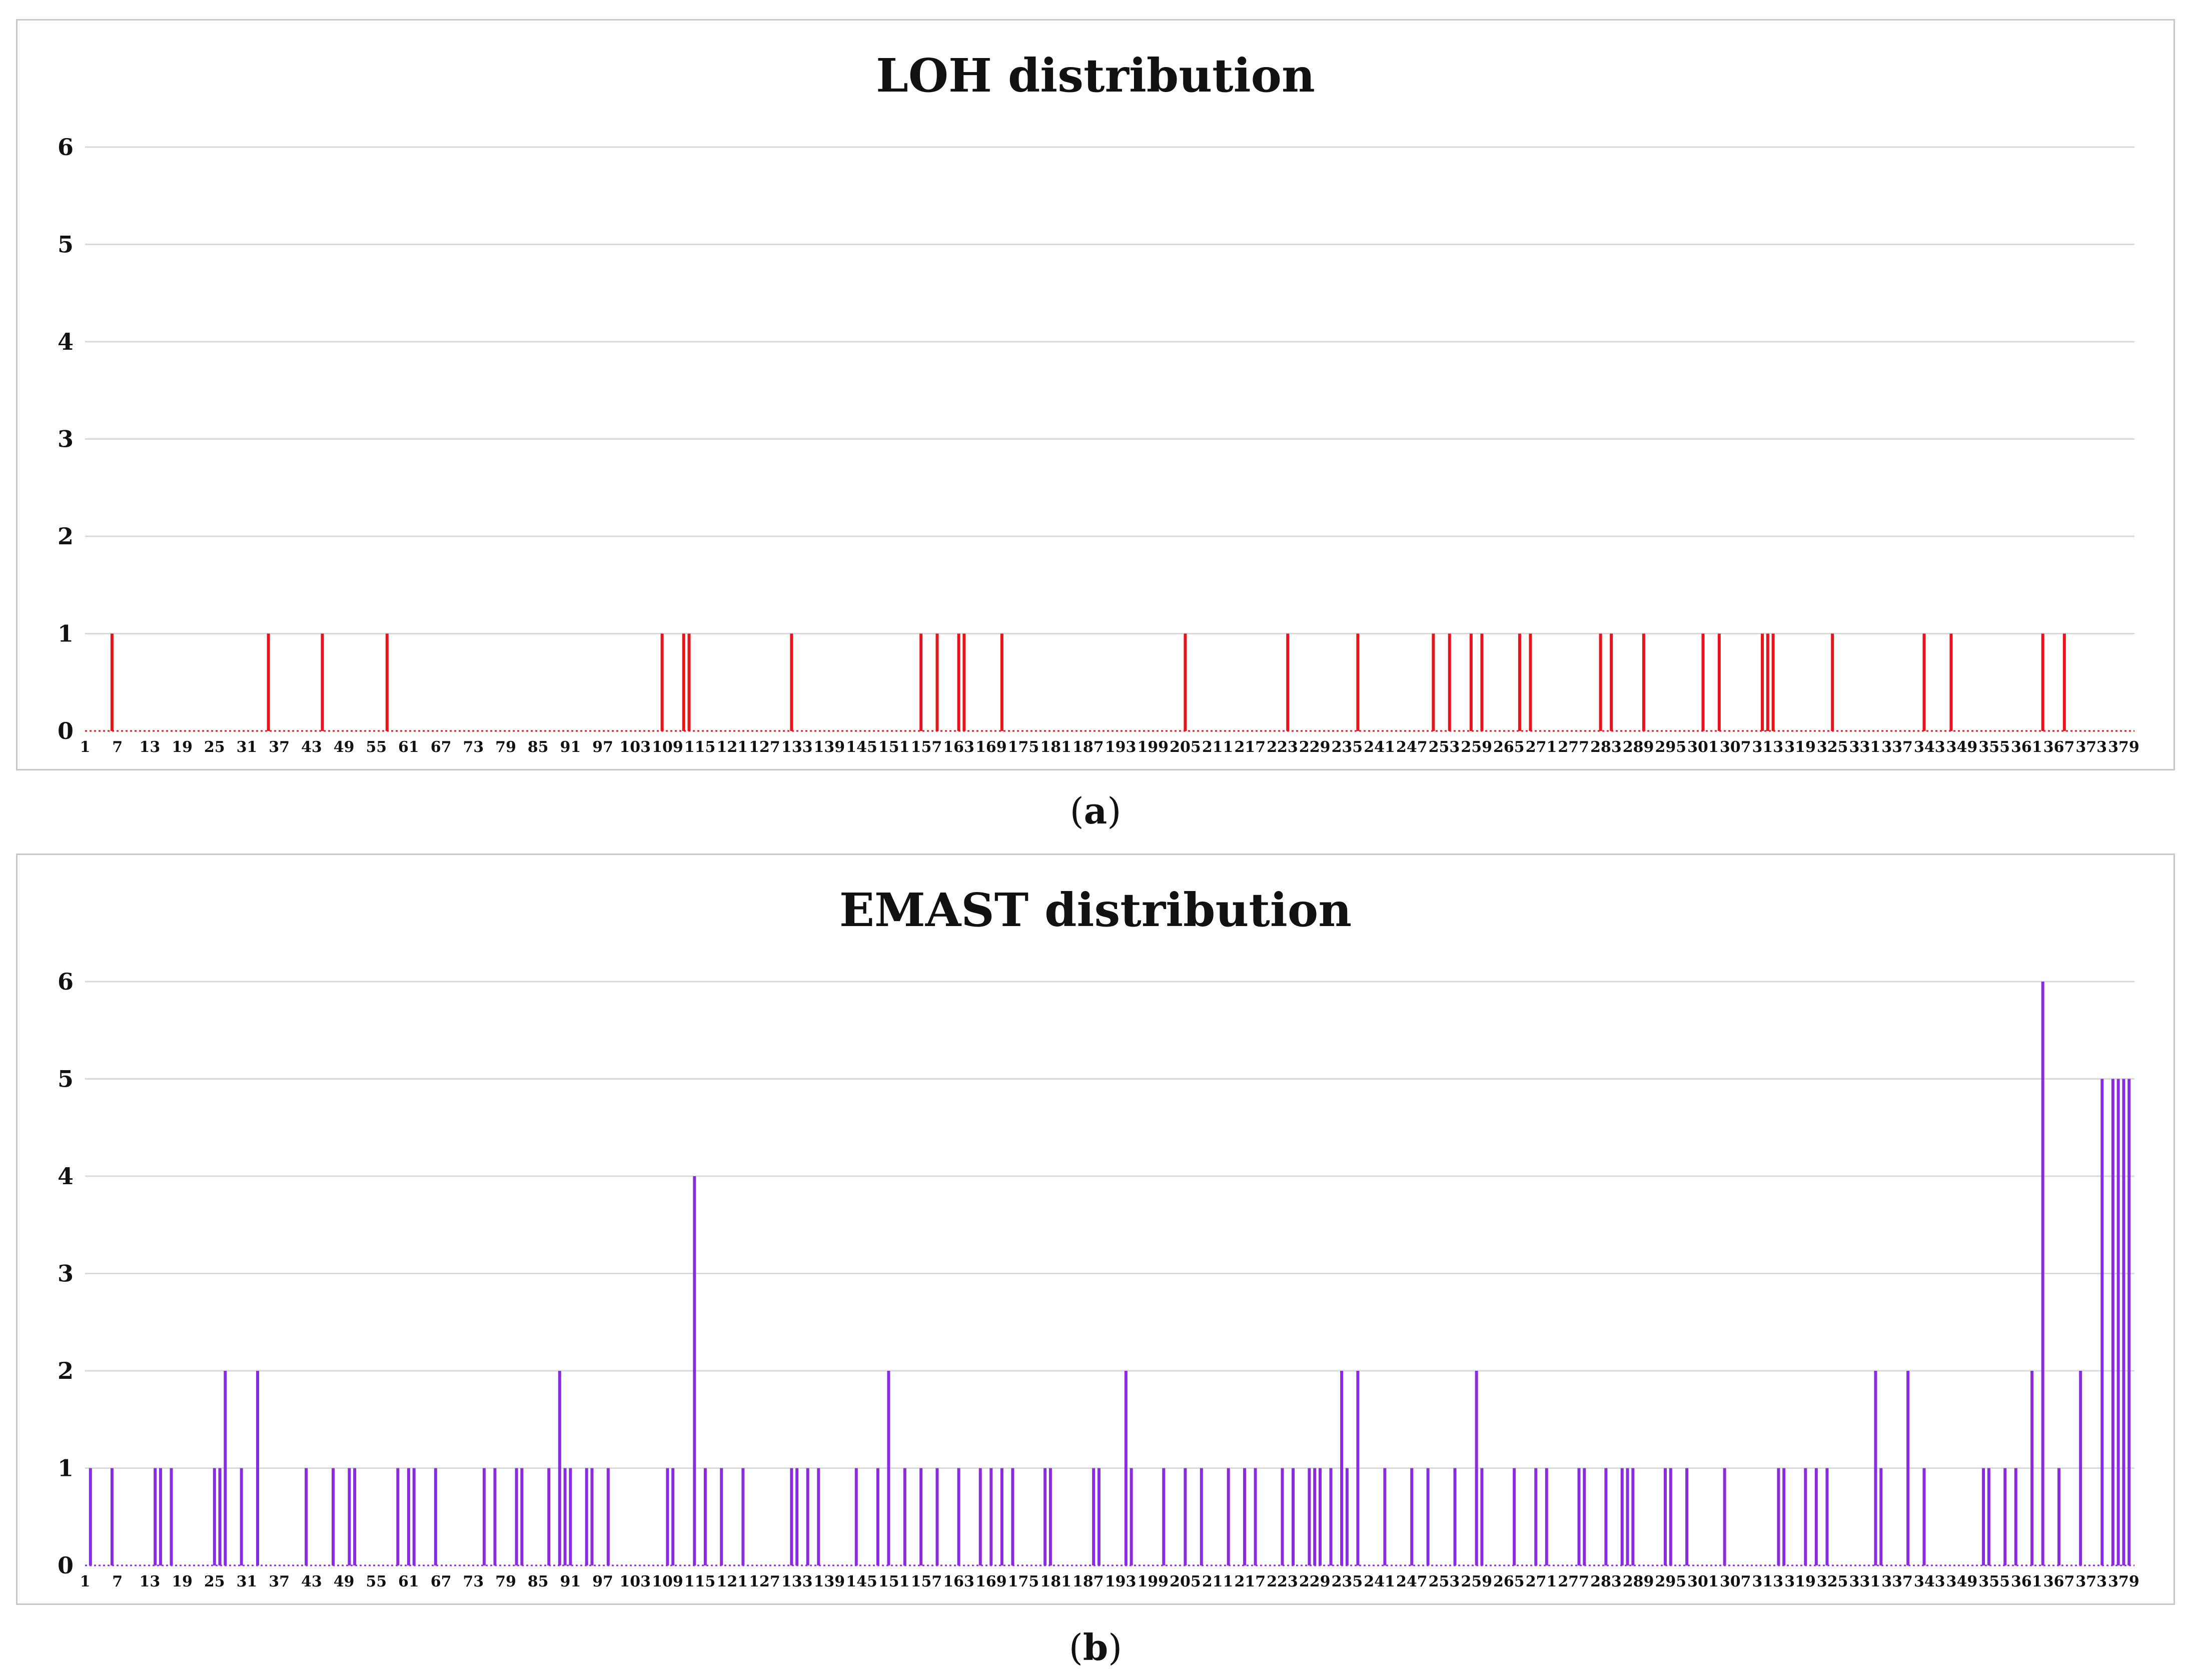 The image size is (2191, 1680). What do you see at coordinates (635, 747) in the screenshot?
I see `x-tick-label: 103` at bounding box center [635, 747].